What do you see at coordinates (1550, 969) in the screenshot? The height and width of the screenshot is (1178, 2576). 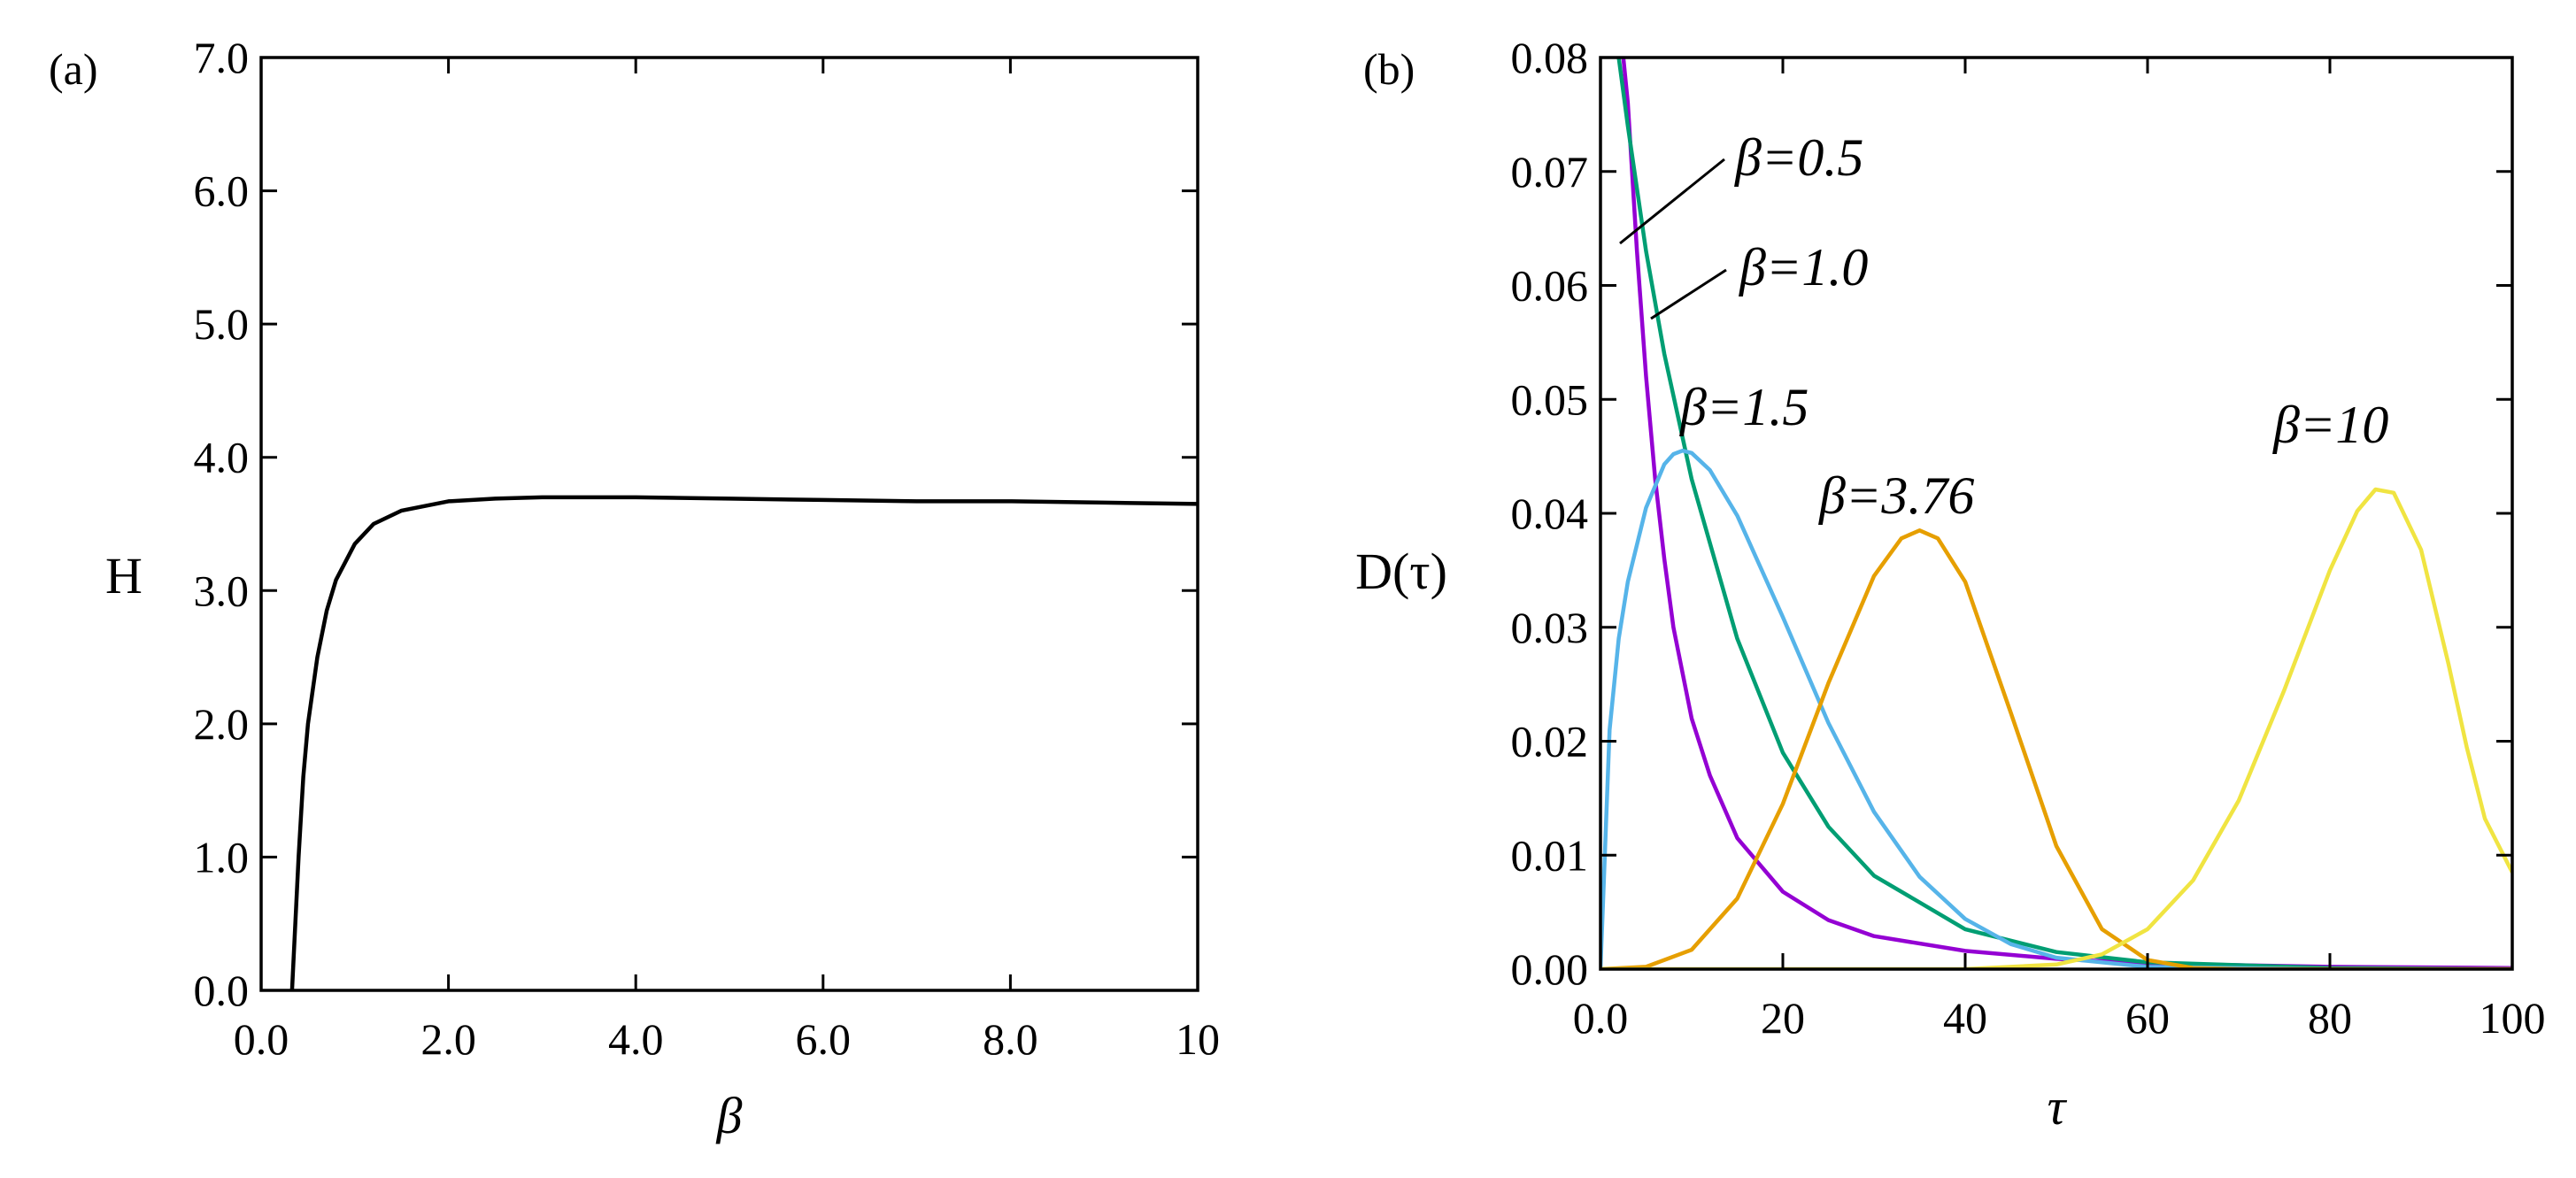 I see `y-tick-label: 0.00` at bounding box center [1550, 969].